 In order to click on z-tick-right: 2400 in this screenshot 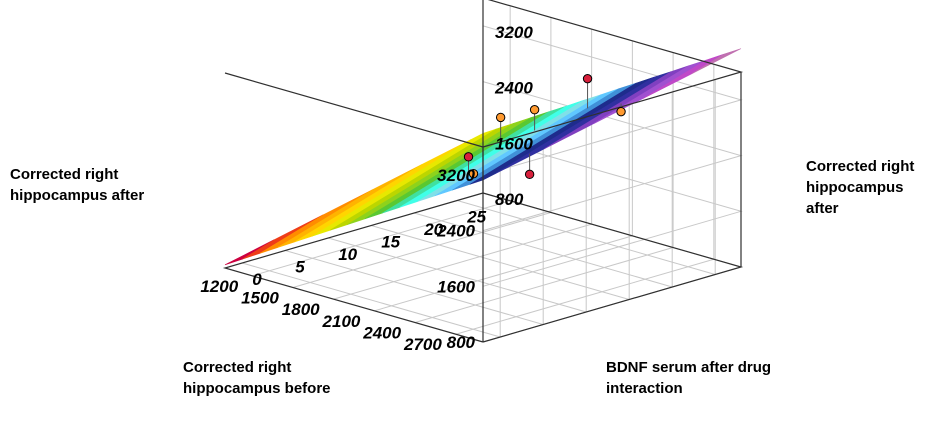, I will do `click(513, 88)`.